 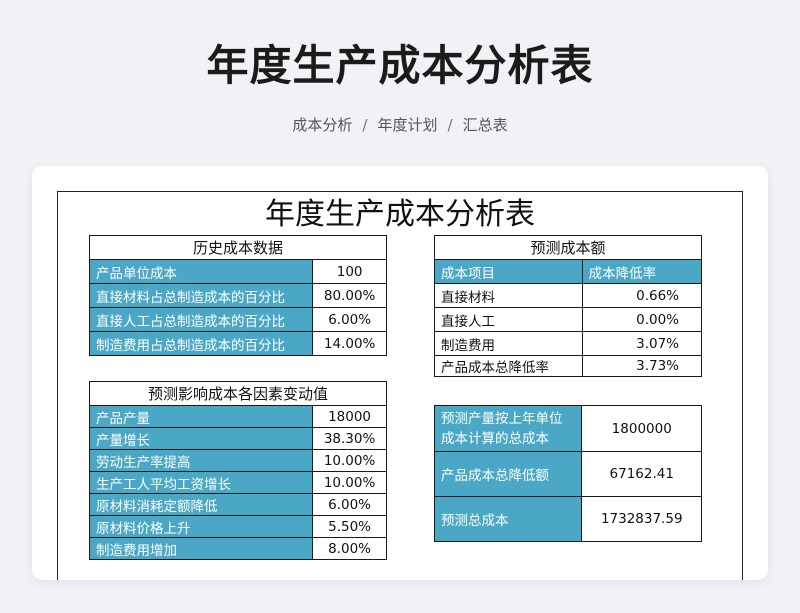 I want to click on table-row: 原材料价格上升 5.50%, so click(x=237, y=526).